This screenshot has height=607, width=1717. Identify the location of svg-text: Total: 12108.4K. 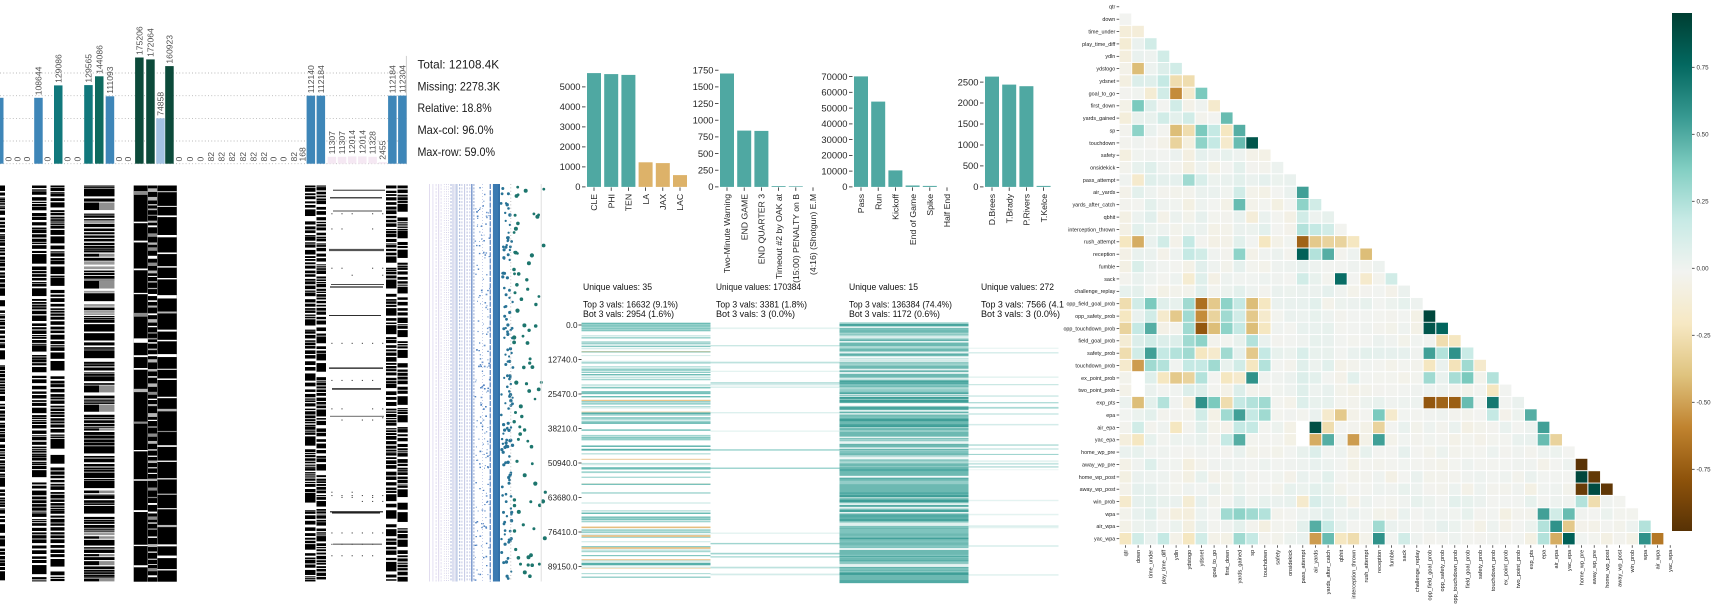
(459, 65).